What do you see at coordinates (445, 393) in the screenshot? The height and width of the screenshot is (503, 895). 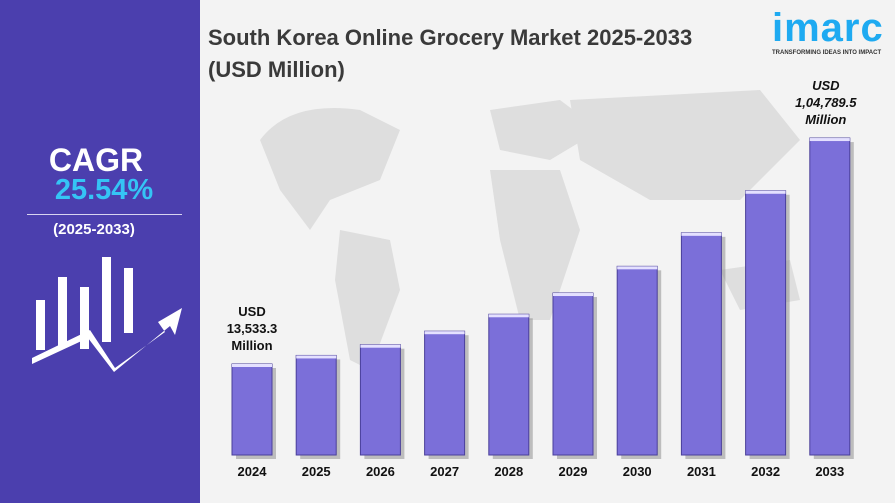 I see `bar-2027` at bounding box center [445, 393].